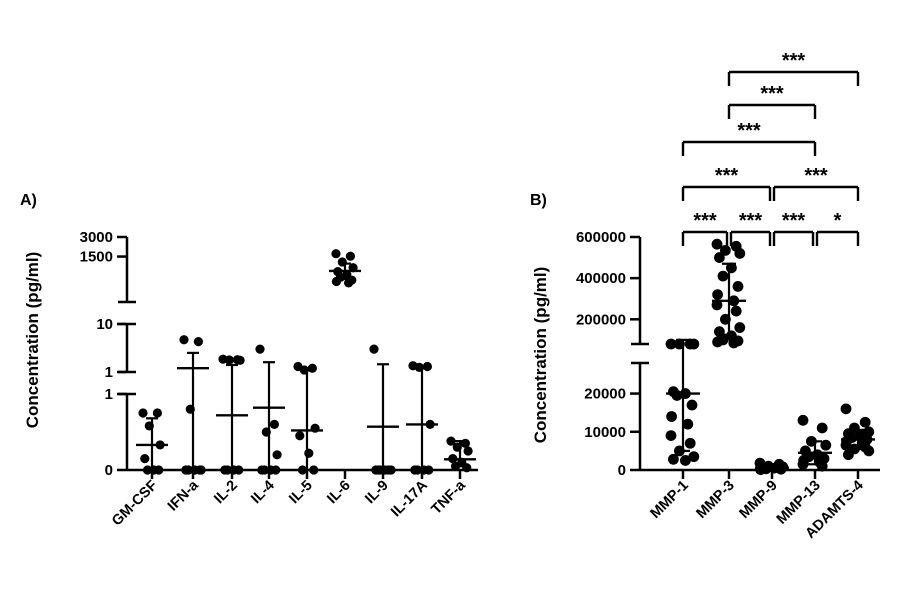 The width and height of the screenshot is (900, 594). Describe the element at coordinates (339, 493) in the screenshot. I see `panel-a-category-label: IL-6` at that location.